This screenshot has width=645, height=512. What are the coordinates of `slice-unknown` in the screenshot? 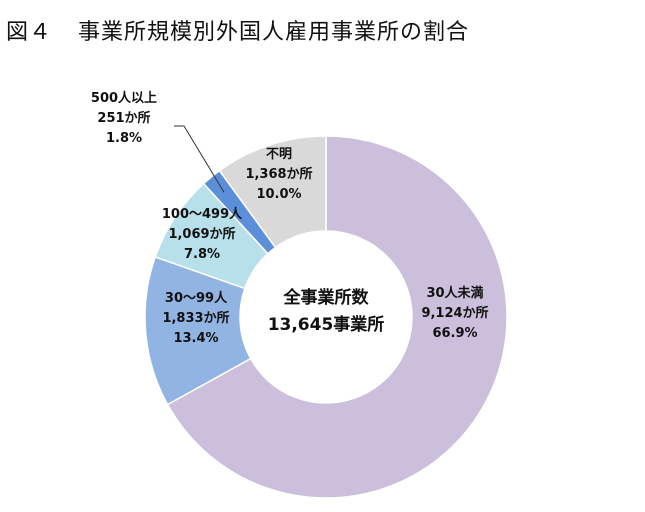 It's located at (272, 192).